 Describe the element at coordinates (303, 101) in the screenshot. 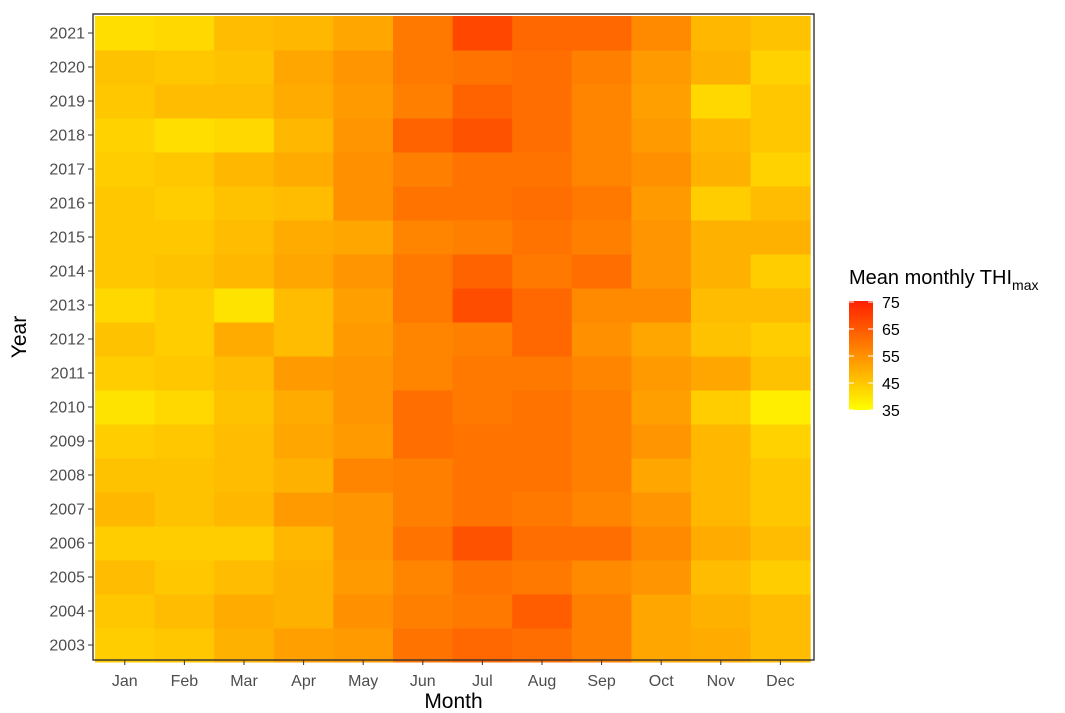

I see `heatmap-cell-2019-apr` at that location.